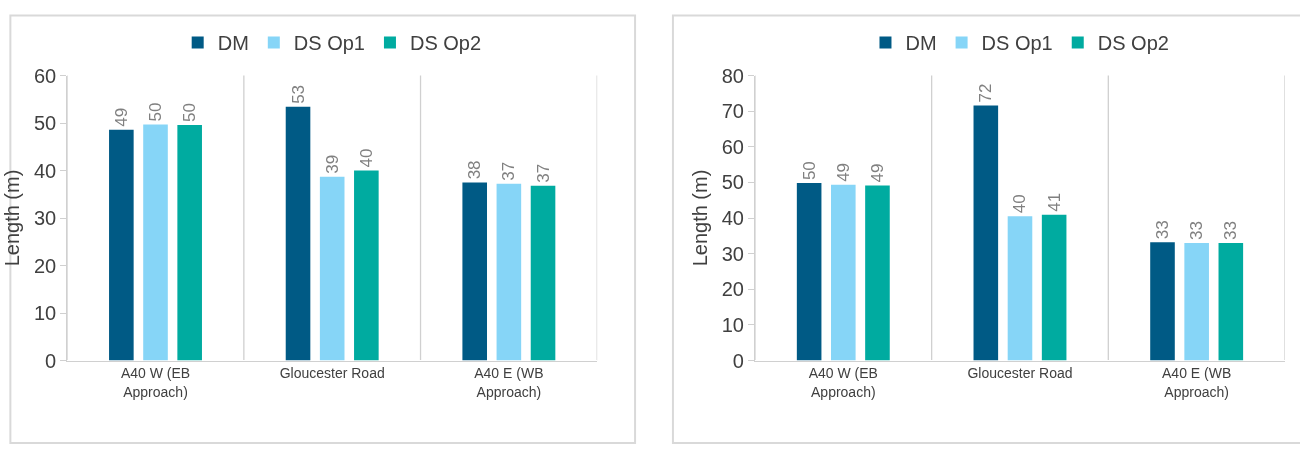 The image size is (1300, 453). I want to click on y-tick-label: 80, so click(732, 75).